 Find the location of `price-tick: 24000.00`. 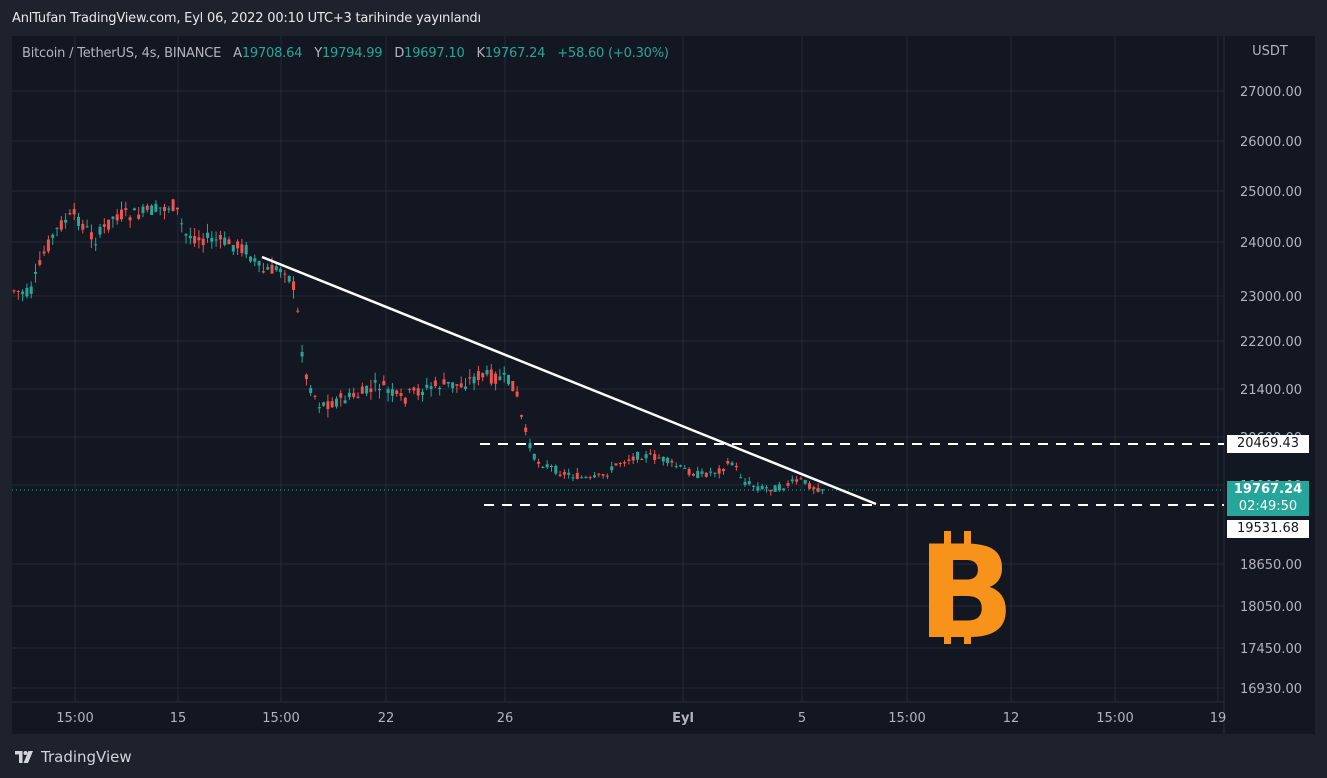

price-tick: 24000.00 is located at coordinates (1271, 243).